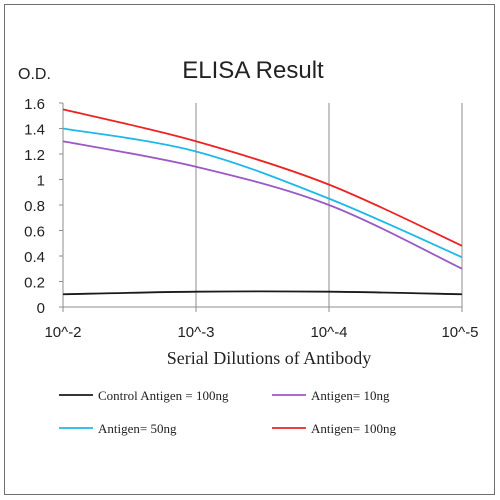 The image size is (500, 500). I want to click on y-axis-label: O.D., so click(34, 74).